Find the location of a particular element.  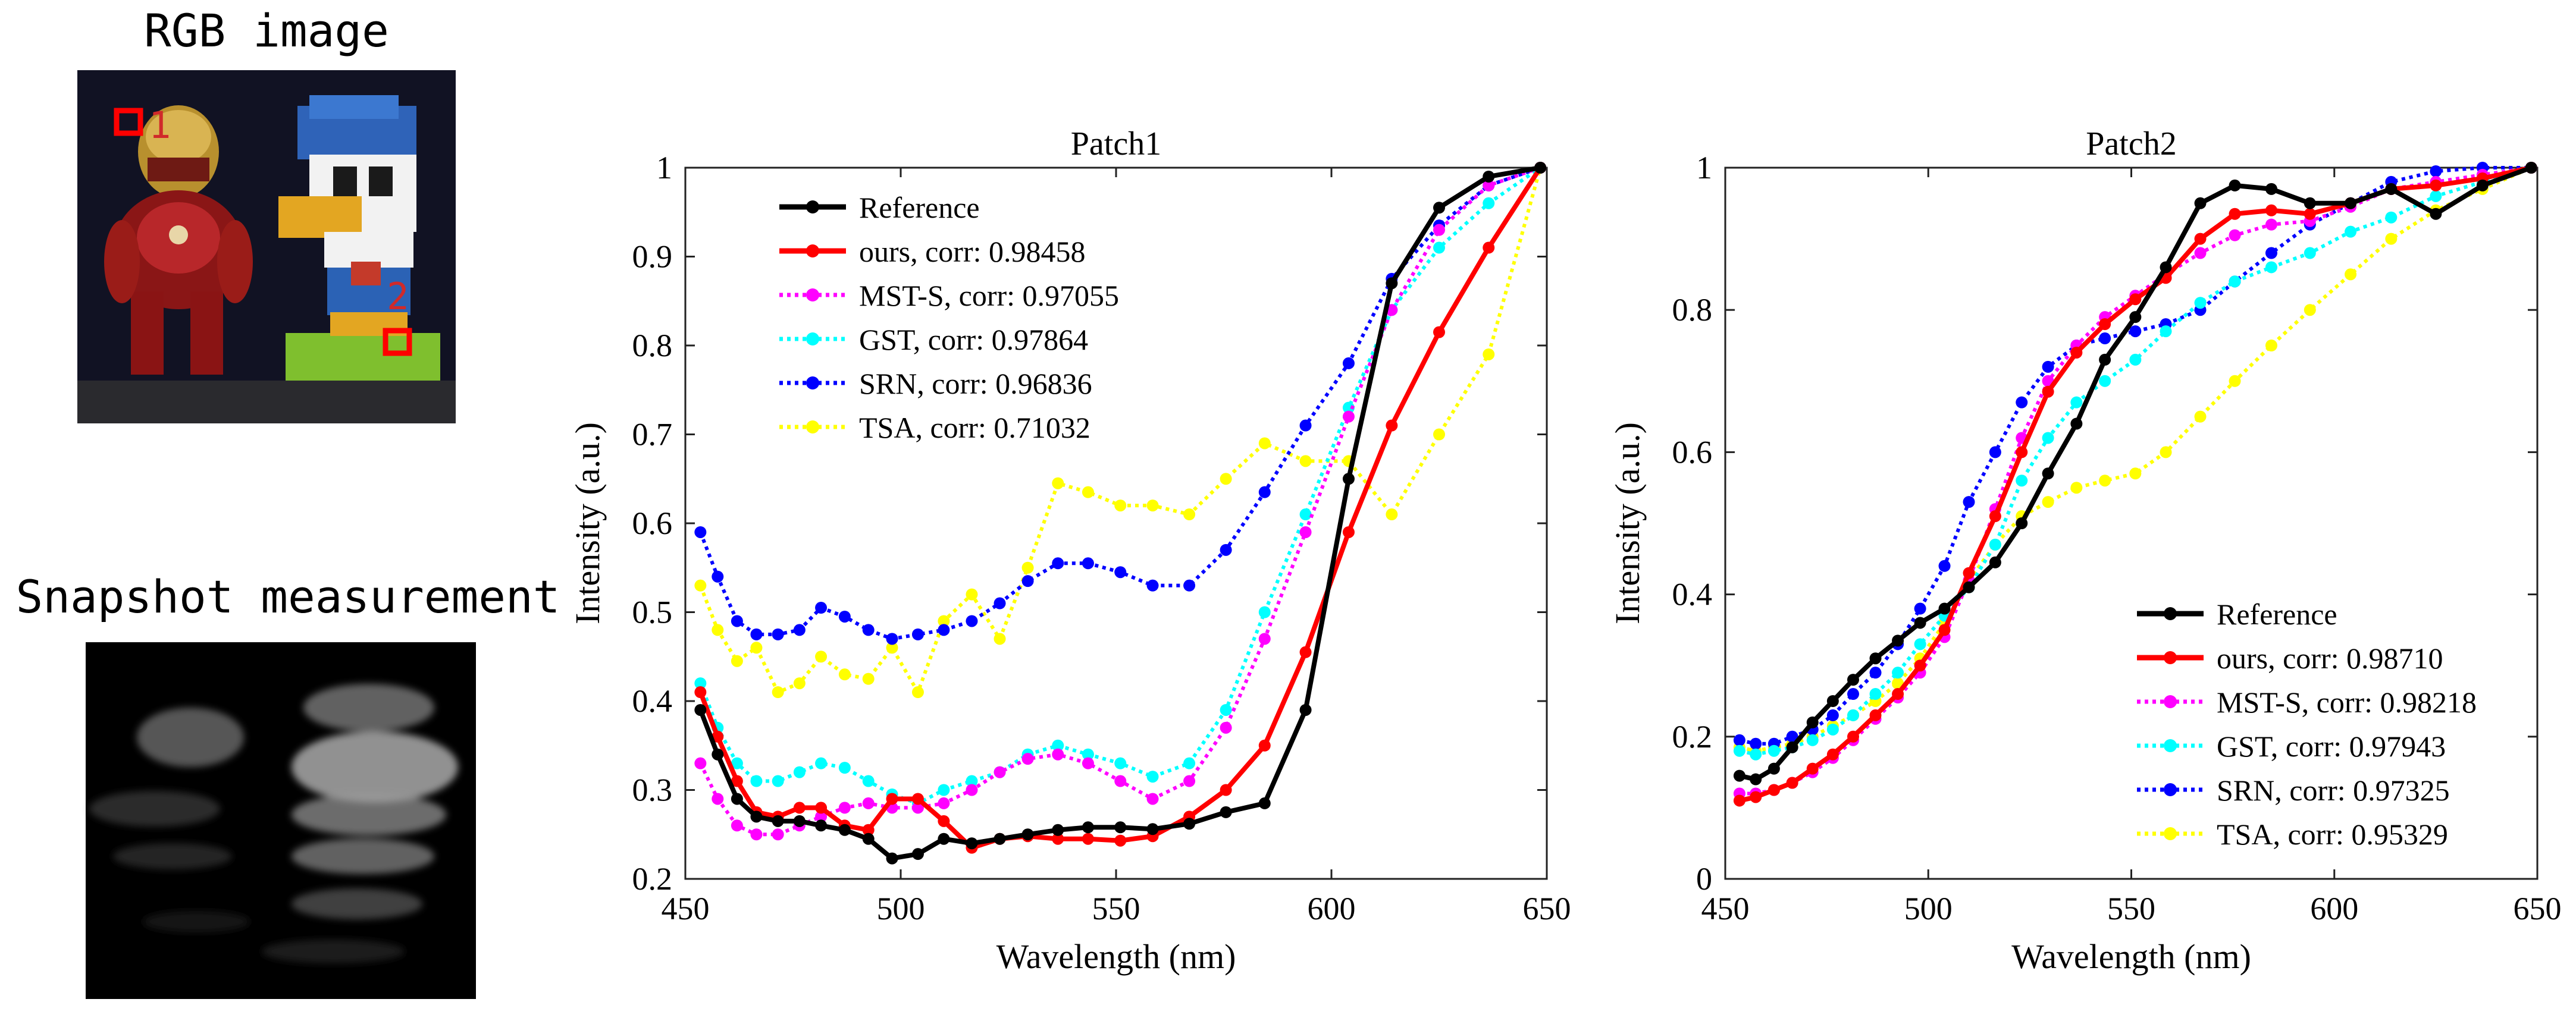

y-tick-label: 0 is located at coordinates (1704, 879).